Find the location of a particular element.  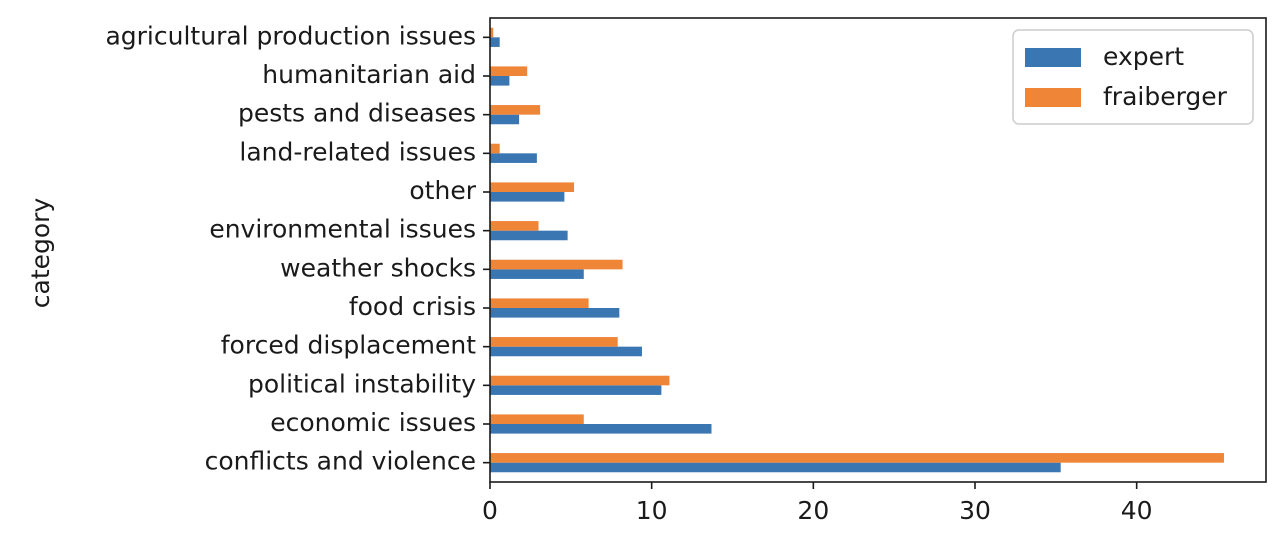

bar-expert-weather-shocks is located at coordinates (537, 274).